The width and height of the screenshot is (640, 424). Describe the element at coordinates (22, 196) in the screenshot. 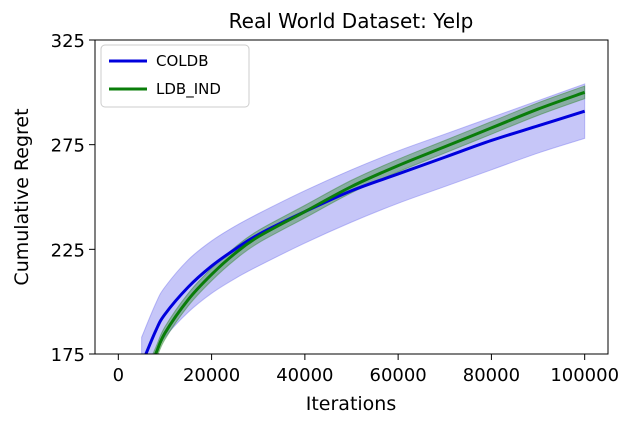

I see `y-axis-label: Cumulative Regret` at that location.